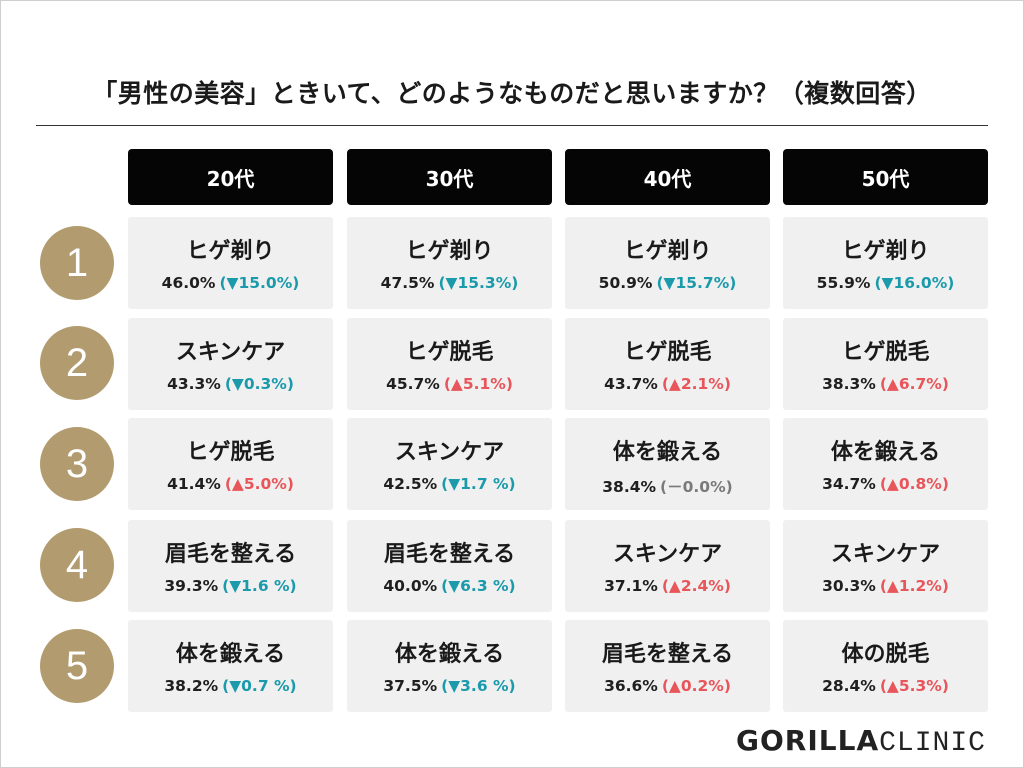 Image resolution: width=1024 pixels, height=768 pixels. What do you see at coordinates (478, 283) in the screenshot?
I see `change-value: (▼15.3%)` at bounding box center [478, 283].